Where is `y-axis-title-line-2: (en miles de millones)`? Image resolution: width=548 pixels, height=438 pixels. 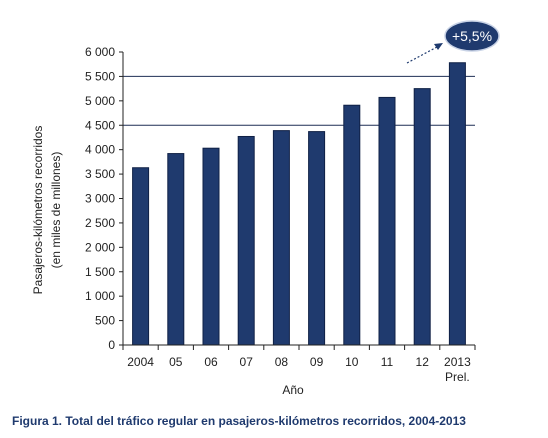
y-axis-title-line-2: (en miles de millones) is located at coordinates (56, 210).